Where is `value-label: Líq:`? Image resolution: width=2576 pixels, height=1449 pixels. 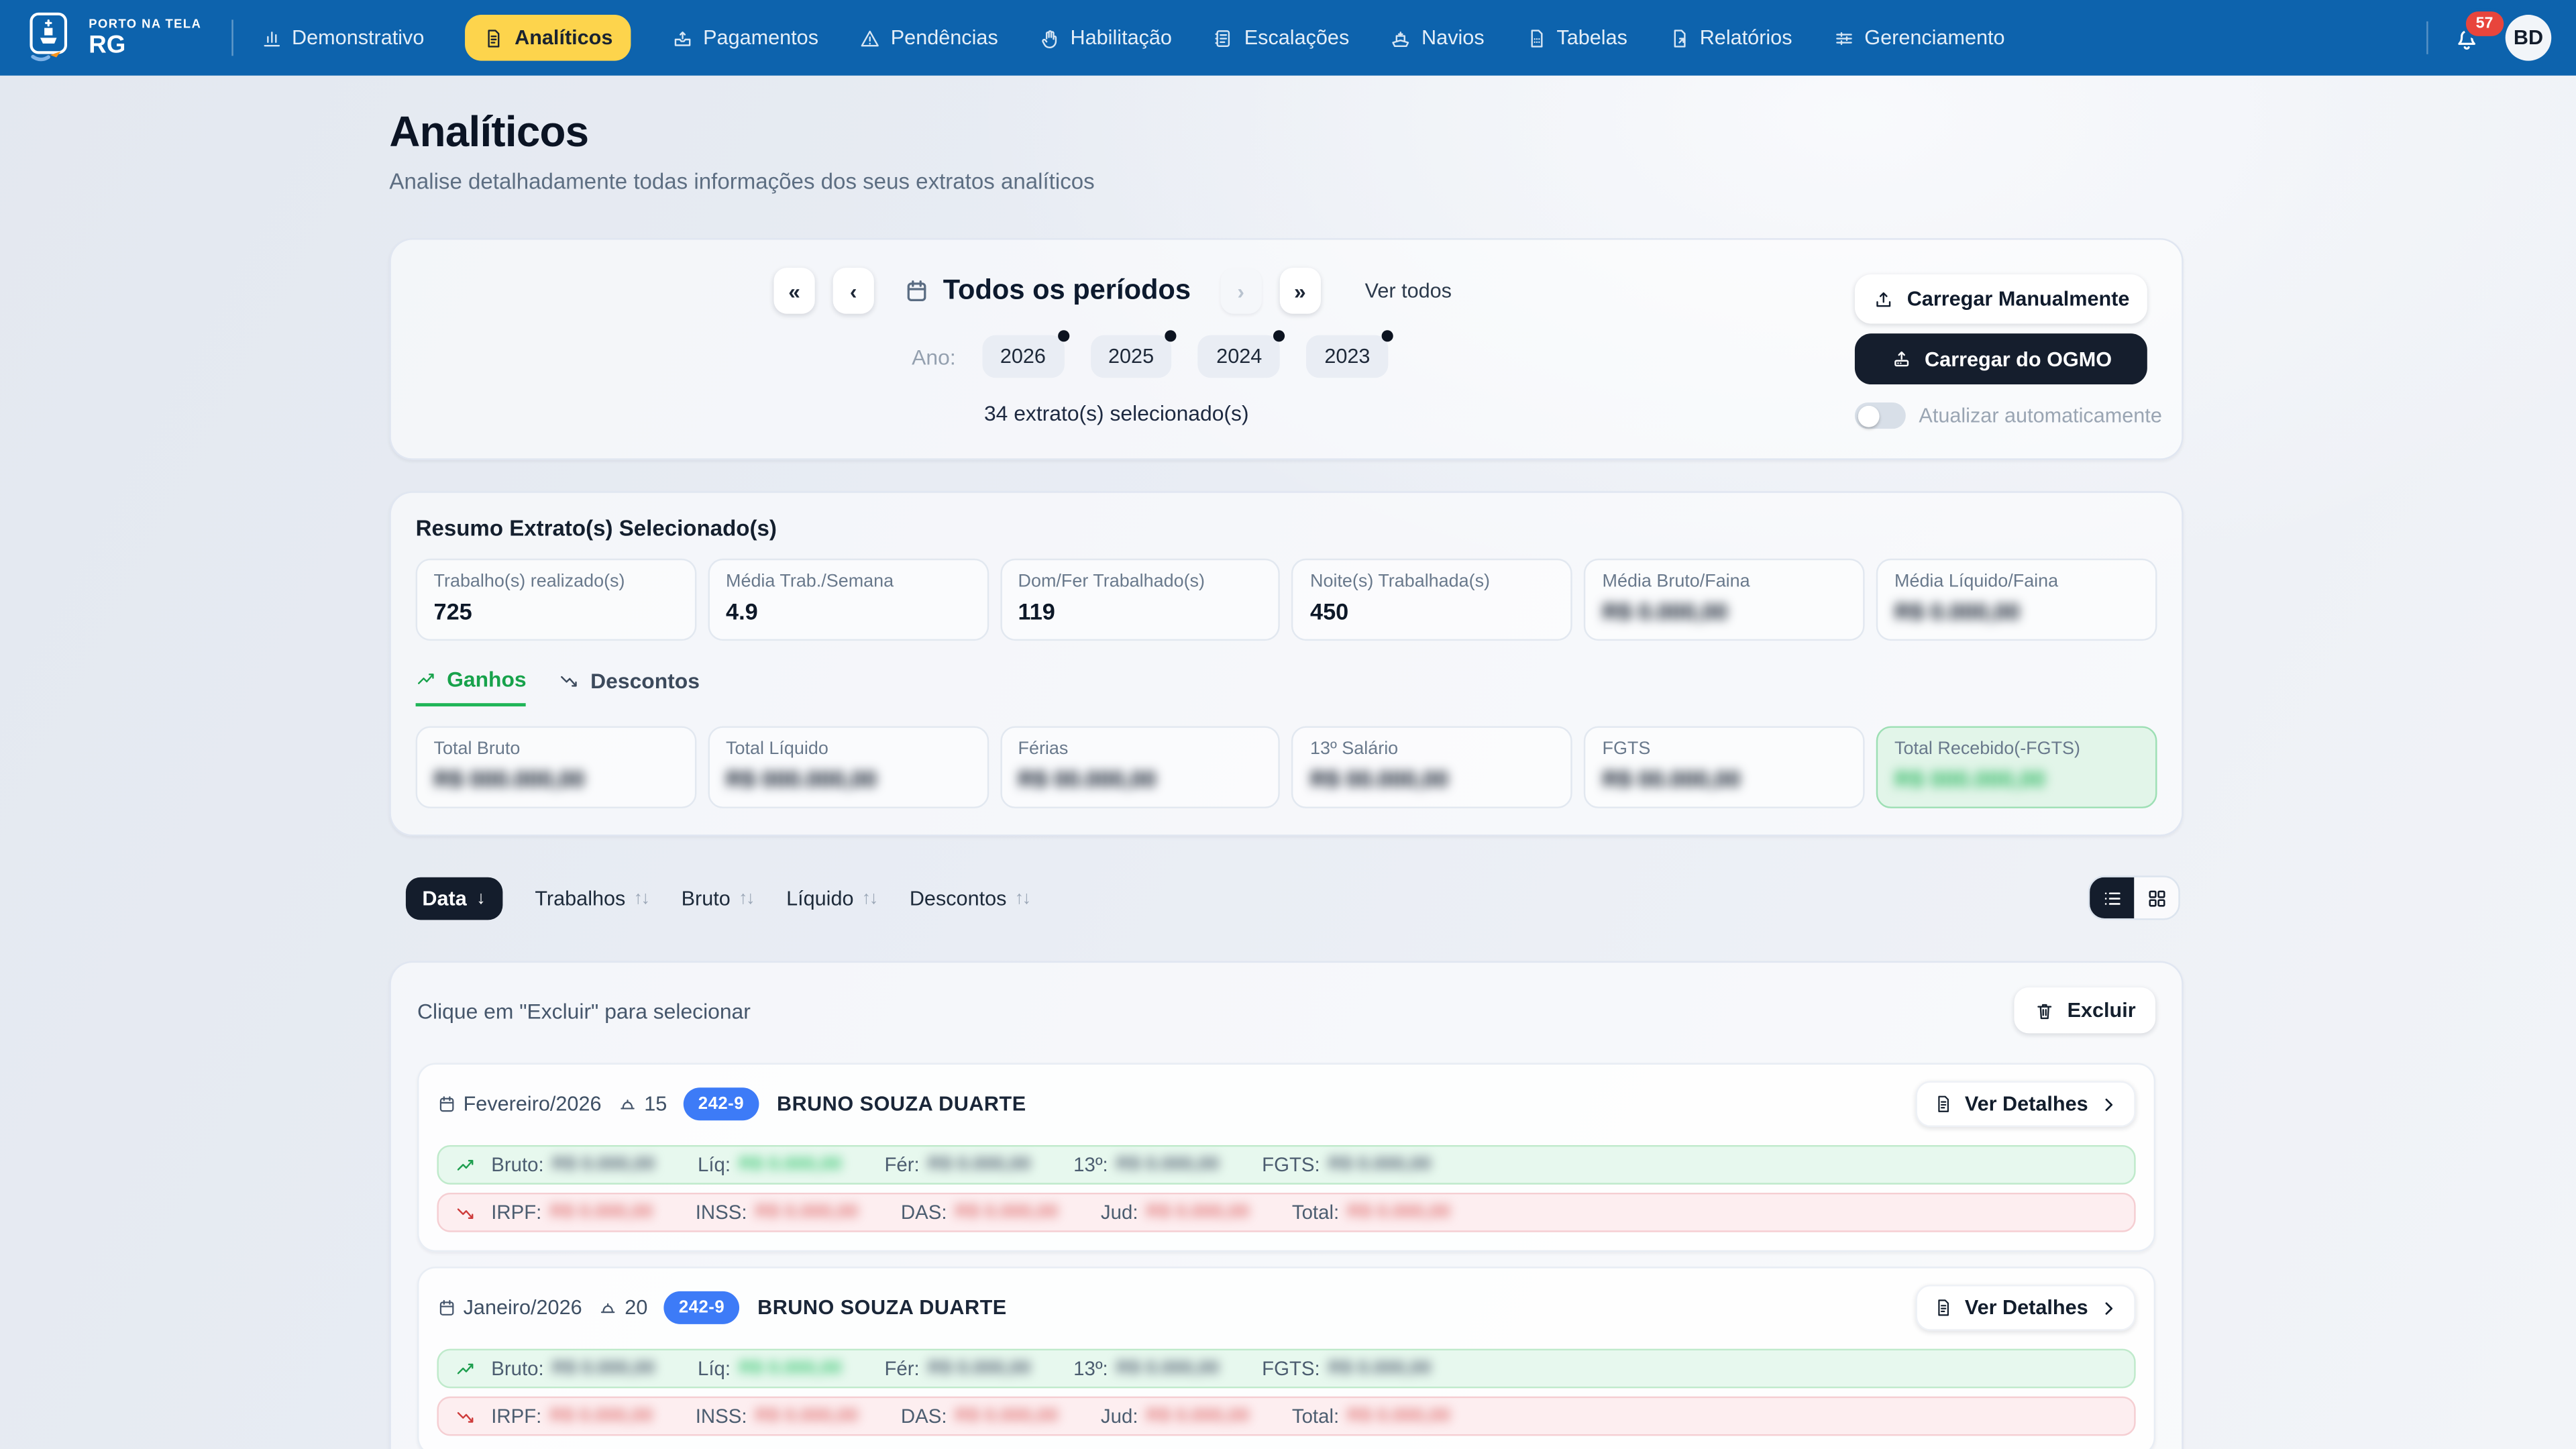 value-label: Líq: is located at coordinates (714, 1368).